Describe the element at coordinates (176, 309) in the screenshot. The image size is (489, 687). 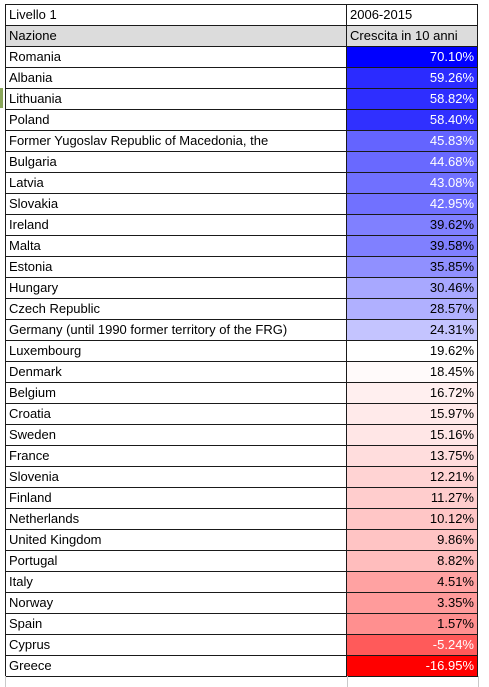
I see `country-cell: Czech Republic` at that location.